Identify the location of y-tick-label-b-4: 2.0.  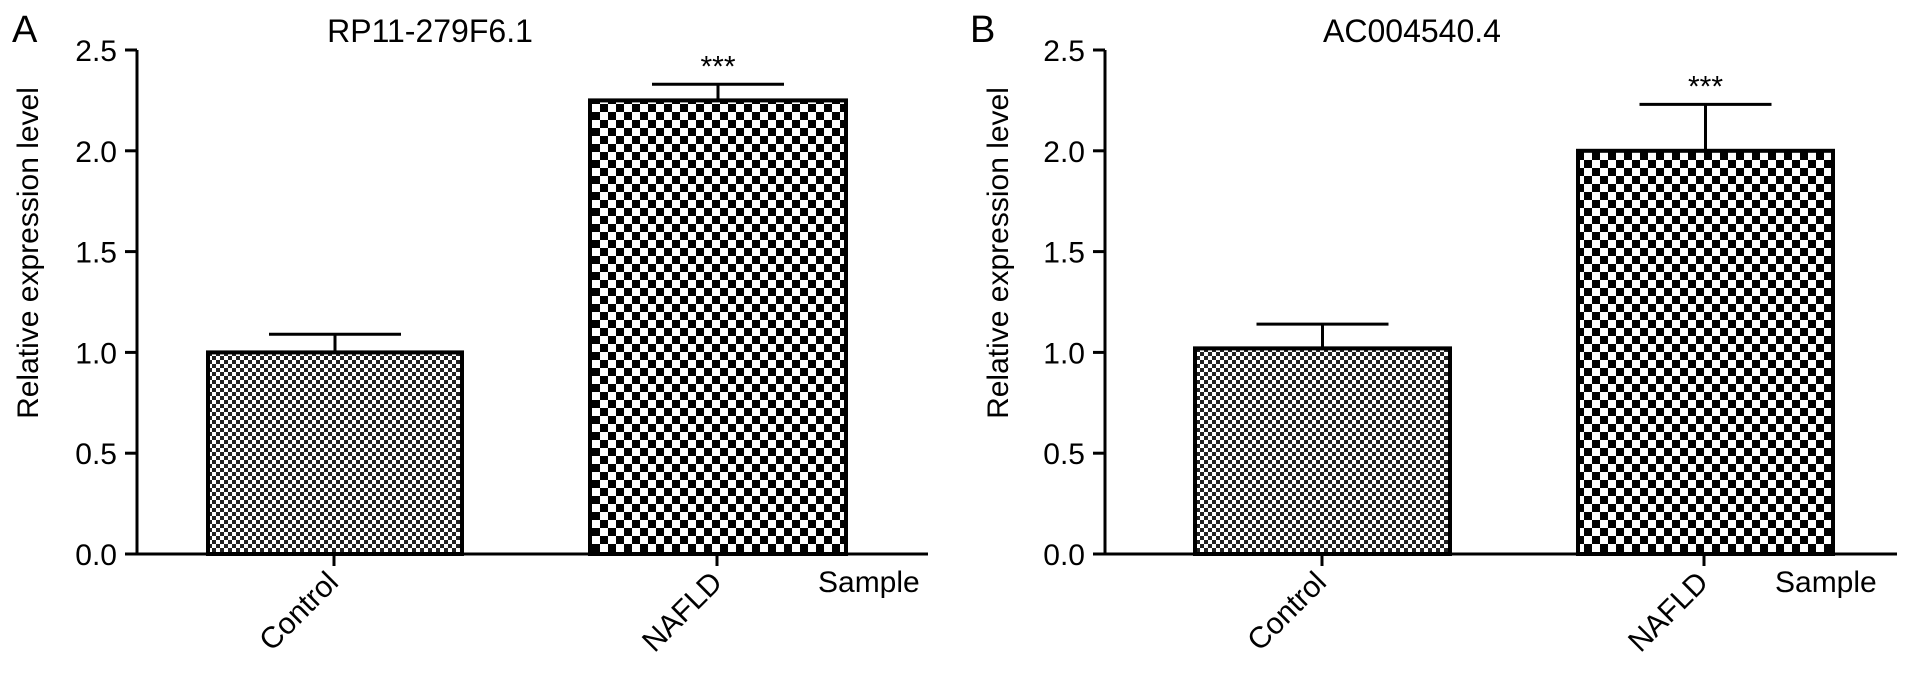
(1064, 152).